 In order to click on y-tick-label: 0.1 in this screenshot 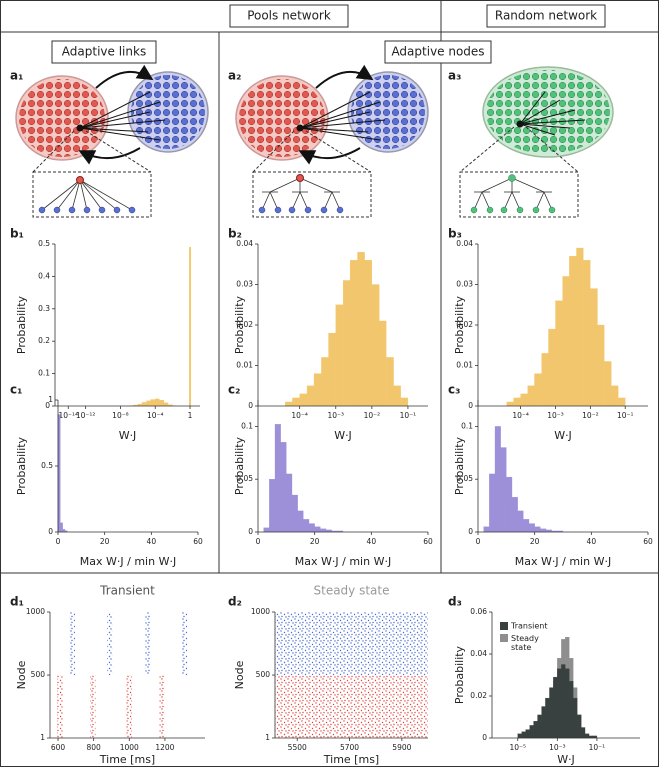, I will do `click(467, 425)`.